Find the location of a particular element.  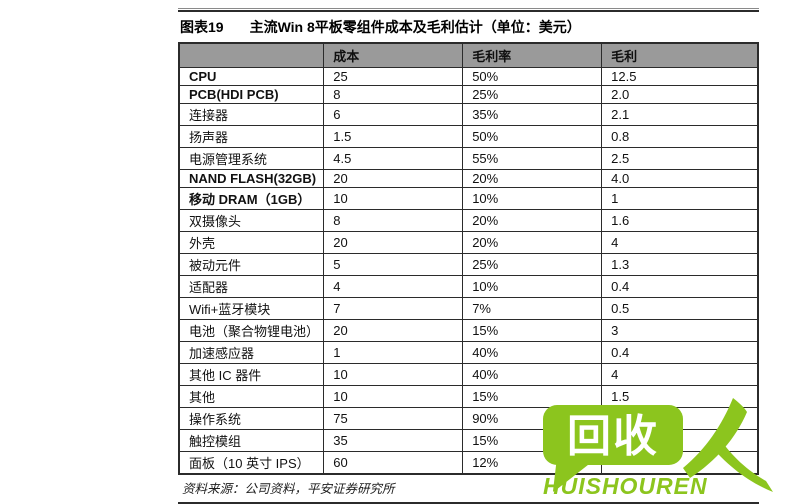

cell-name: NAND FLASH(32GB) is located at coordinates (251, 178).